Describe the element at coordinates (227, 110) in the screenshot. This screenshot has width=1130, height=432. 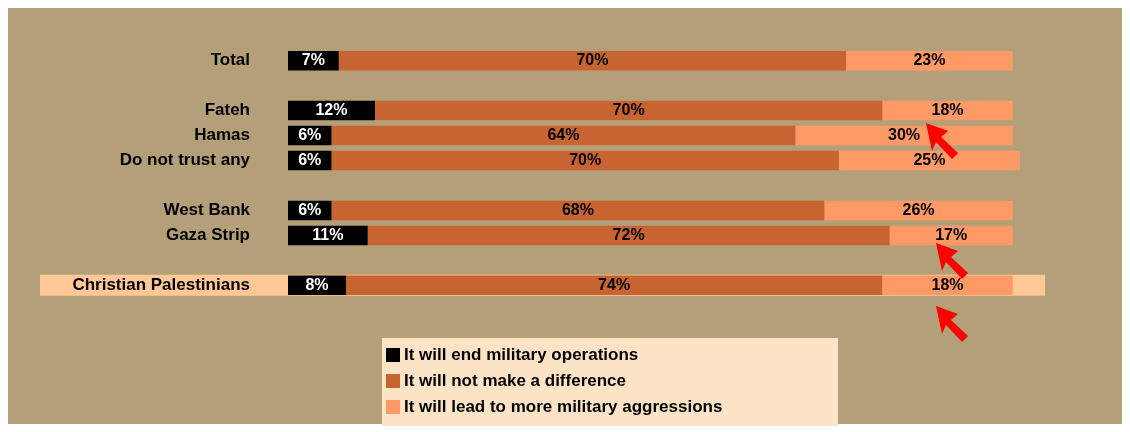
I see `y-tick-label: Fateh` at that location.